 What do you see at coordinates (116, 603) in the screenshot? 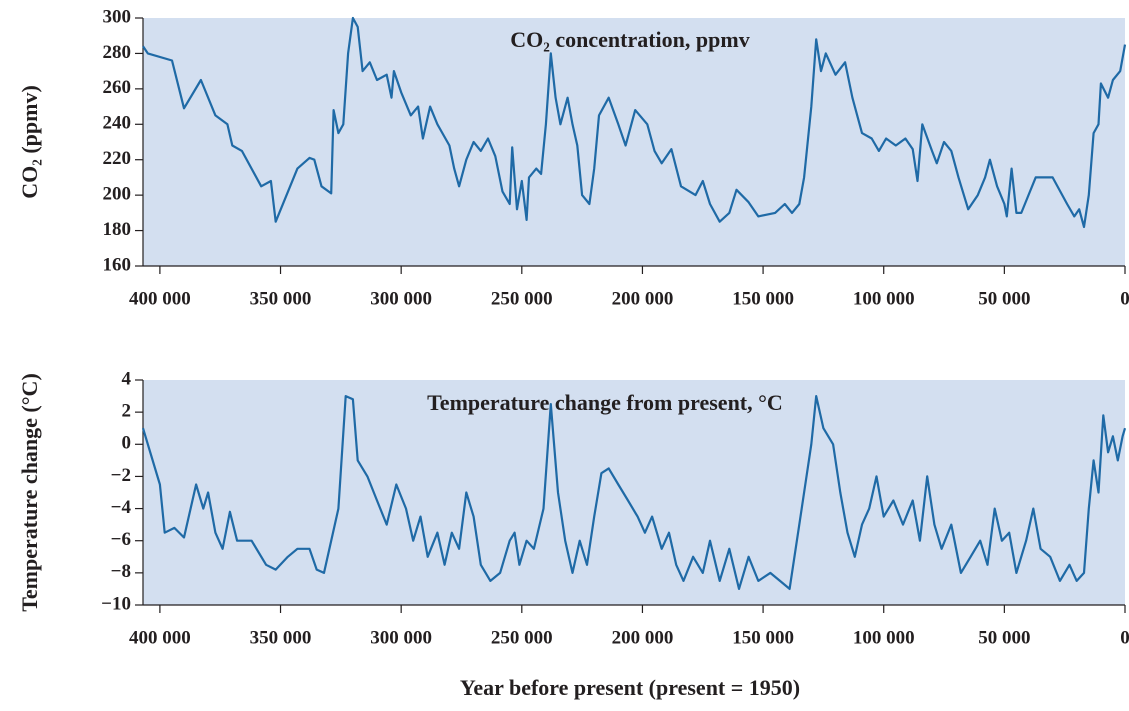
I see `y-tick-label: −10` at bounding box center [116, 603].